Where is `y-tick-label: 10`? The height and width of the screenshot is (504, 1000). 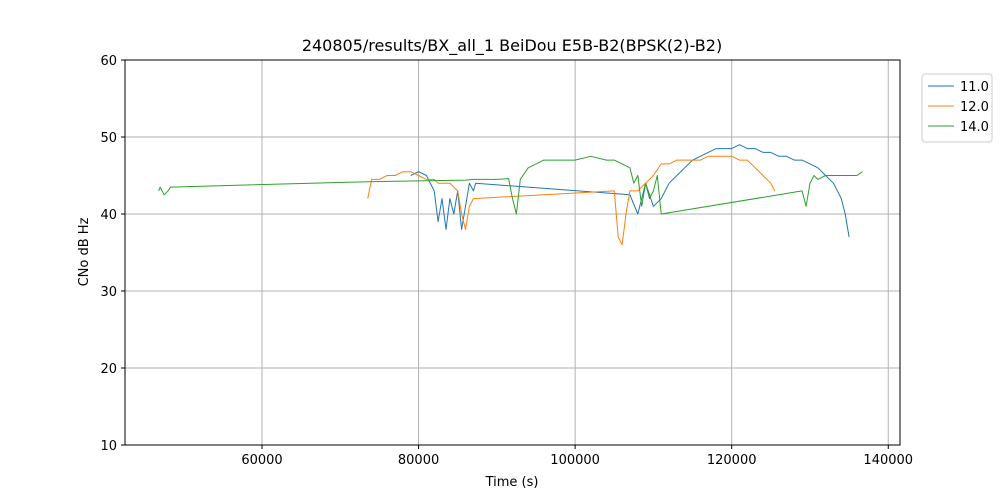 y-tick-label: 10 is located at coordinates (108, 446).